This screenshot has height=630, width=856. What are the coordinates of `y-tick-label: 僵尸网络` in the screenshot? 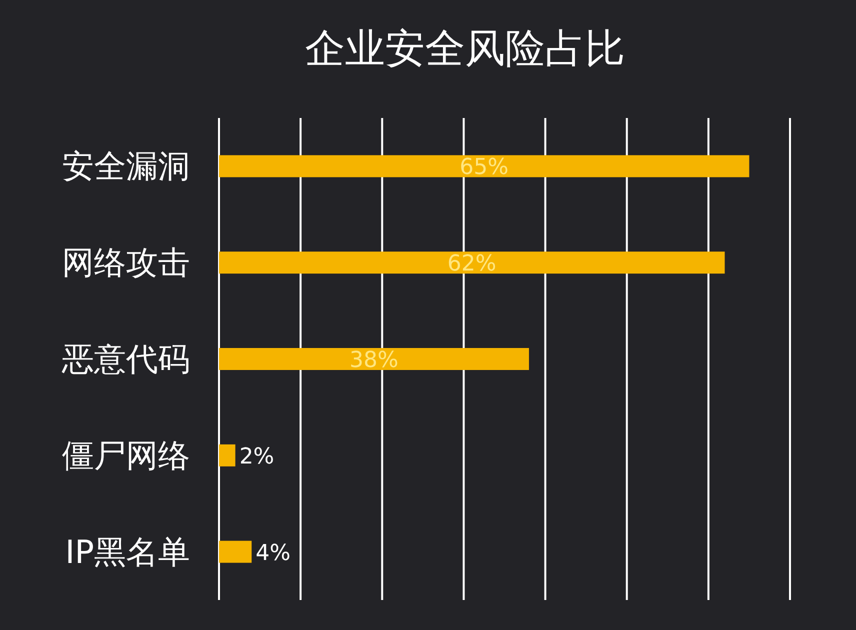 It's located at (126, 455).